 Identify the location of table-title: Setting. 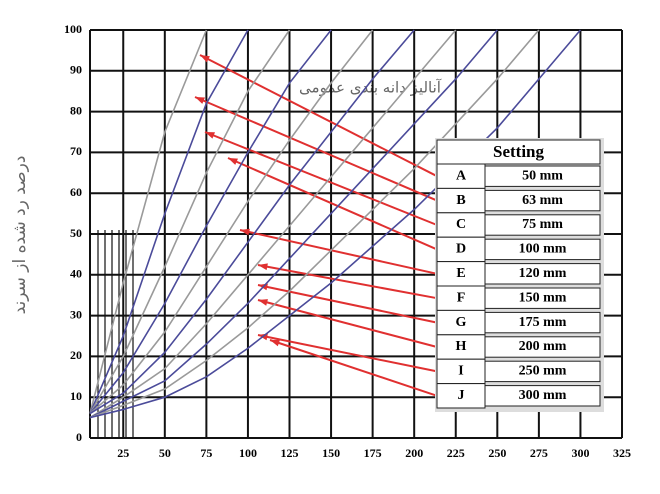
(519, 151).